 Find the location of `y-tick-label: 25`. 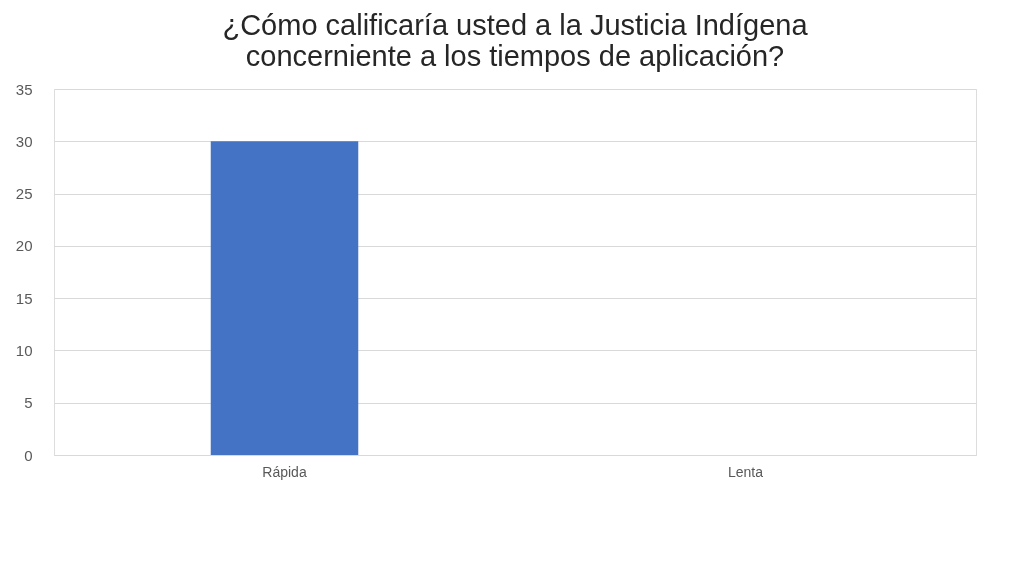

y-tick-label: 25 is located at coordinates (24, 194).